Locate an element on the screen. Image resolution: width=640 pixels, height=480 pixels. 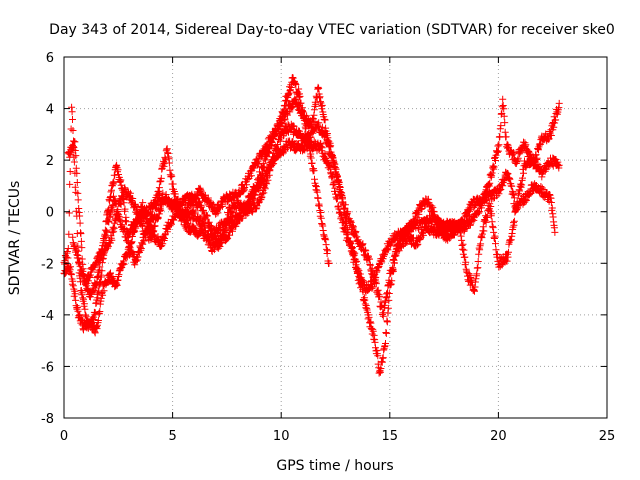
x-tick-label: 25 is located at coordinates (607, 436).